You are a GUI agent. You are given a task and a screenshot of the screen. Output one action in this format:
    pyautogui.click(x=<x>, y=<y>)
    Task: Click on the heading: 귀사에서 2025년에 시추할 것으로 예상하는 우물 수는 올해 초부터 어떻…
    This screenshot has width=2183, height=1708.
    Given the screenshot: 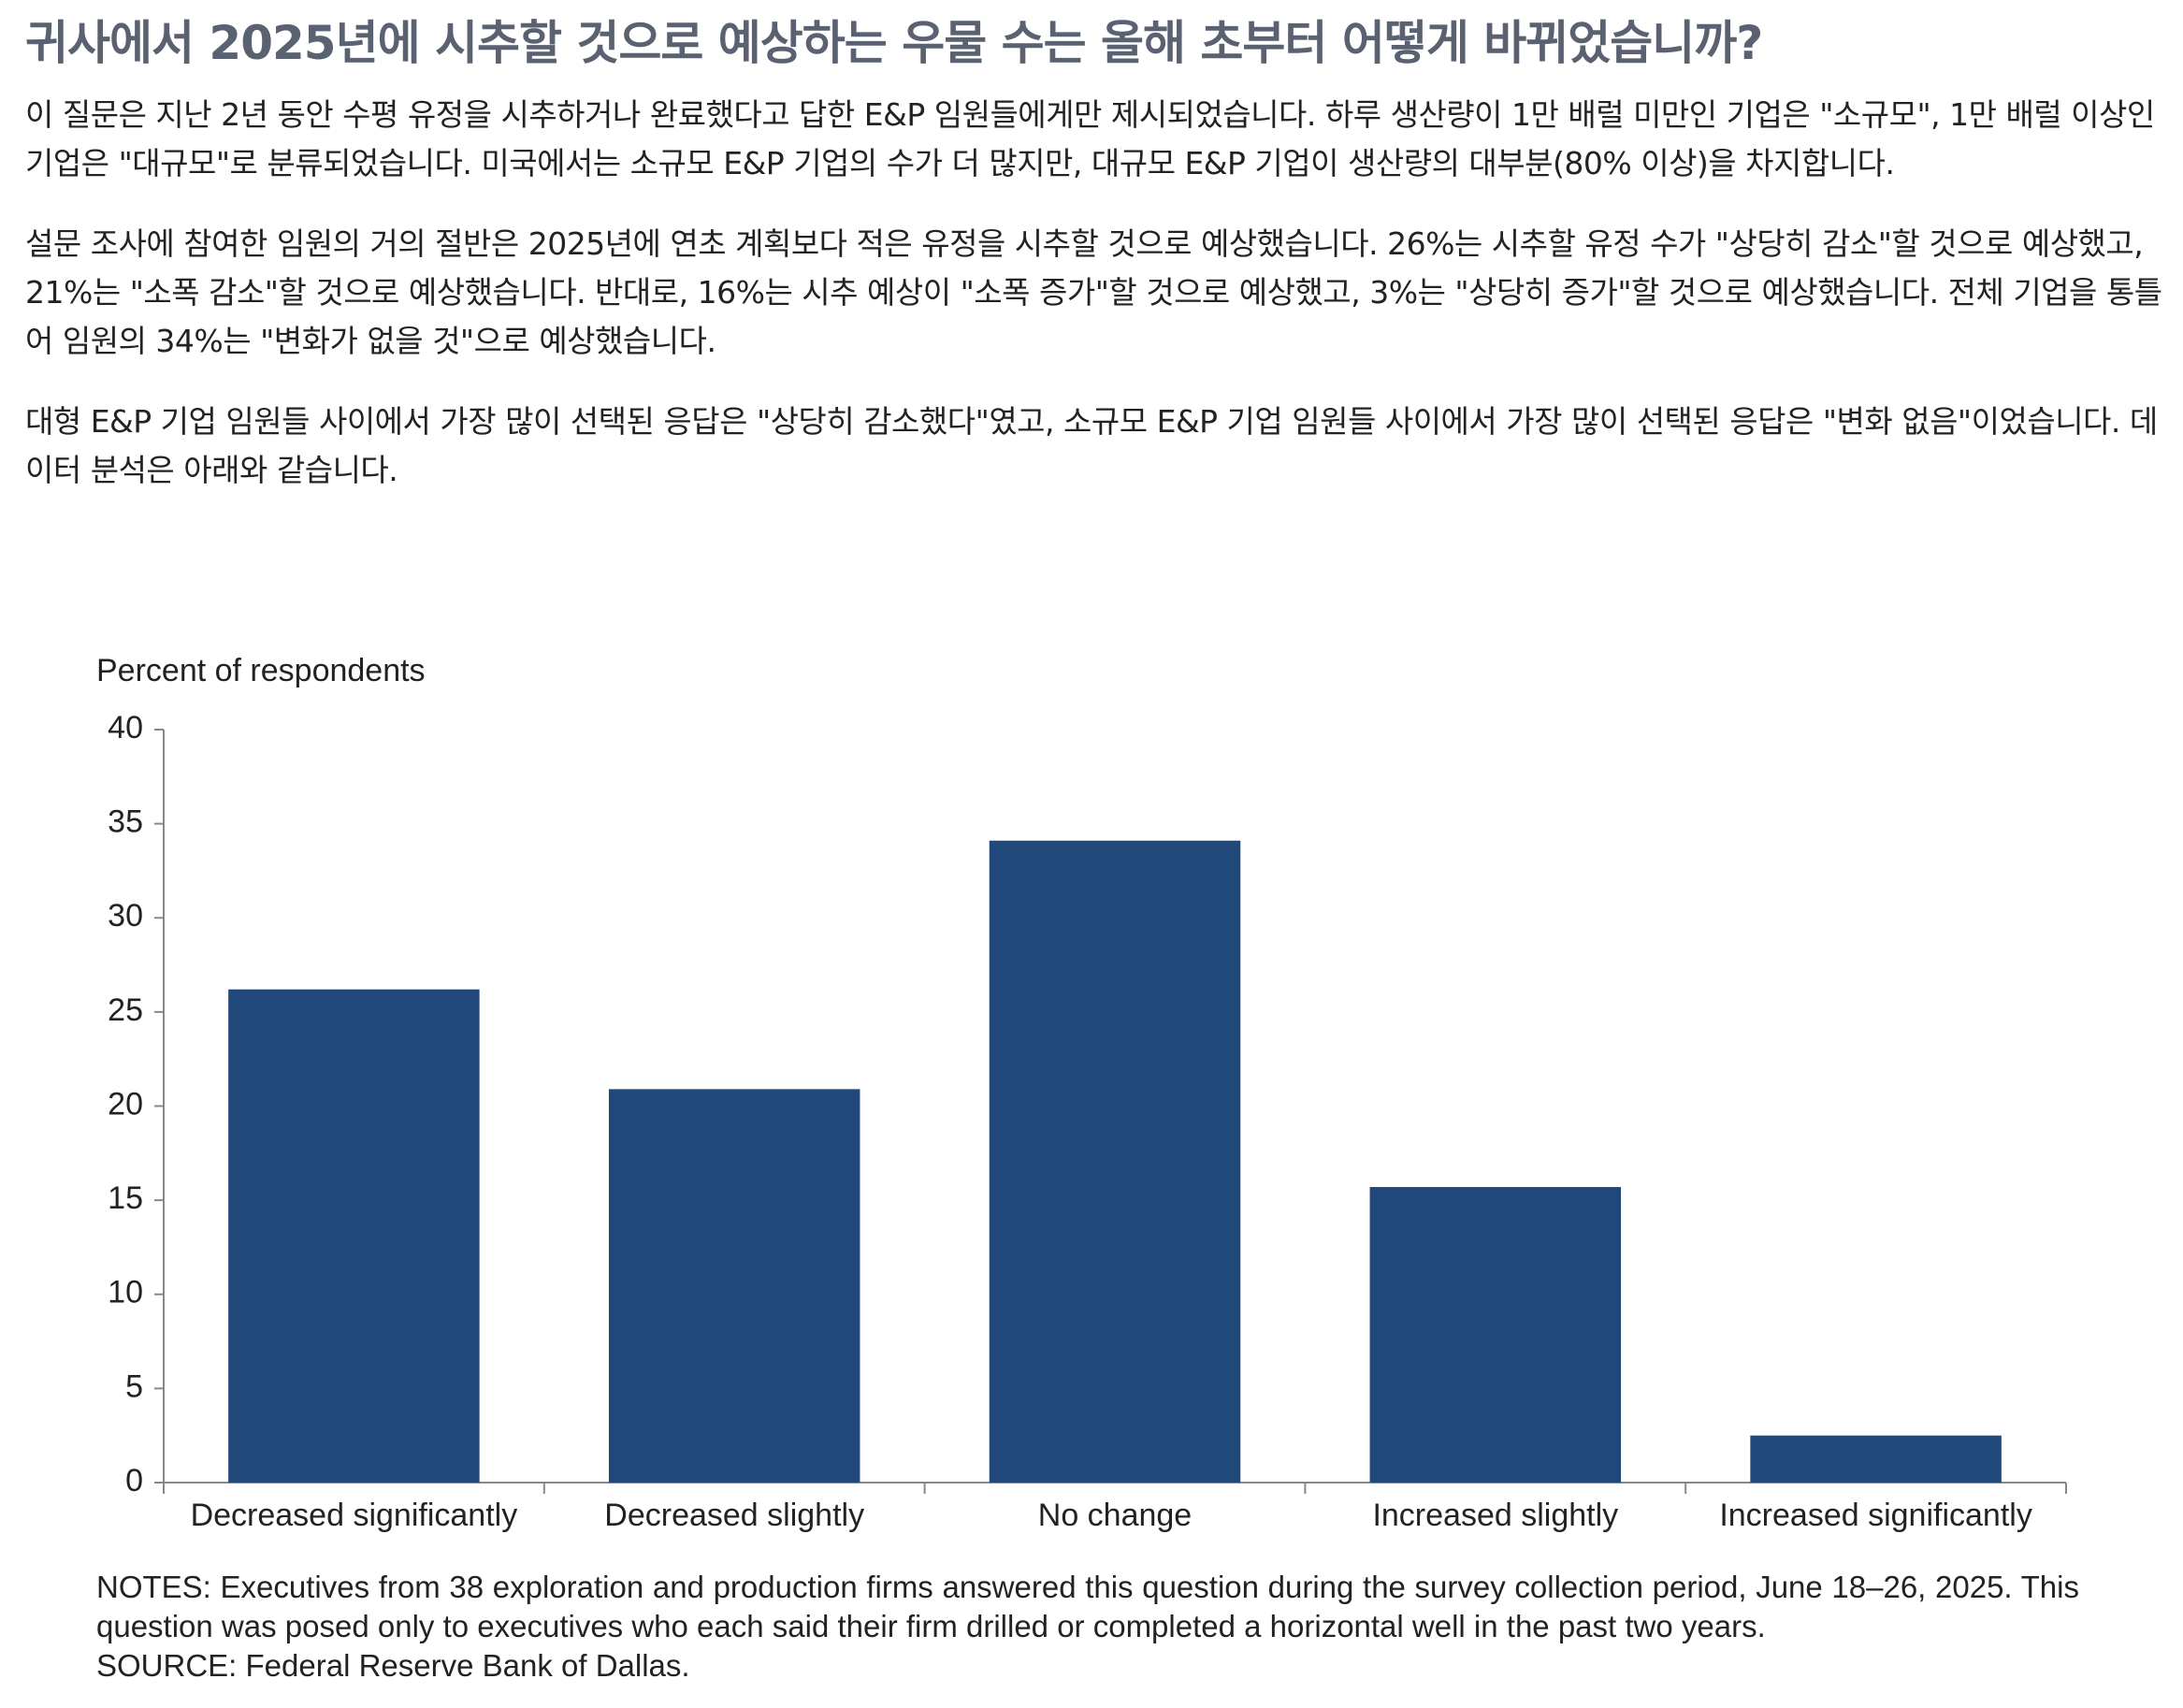 What is the action you would take?
    pyautogui.click(x=894, y=43)
    